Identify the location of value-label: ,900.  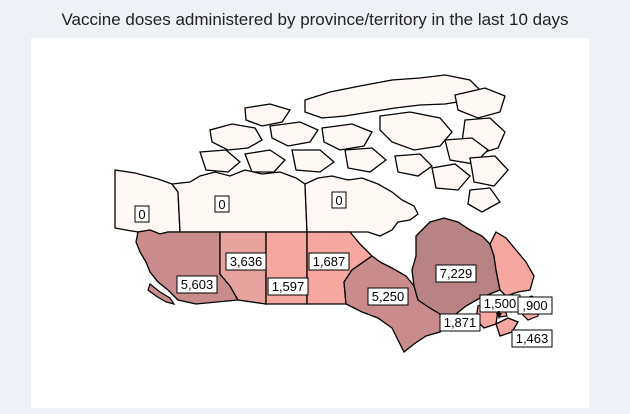
(535, 305).